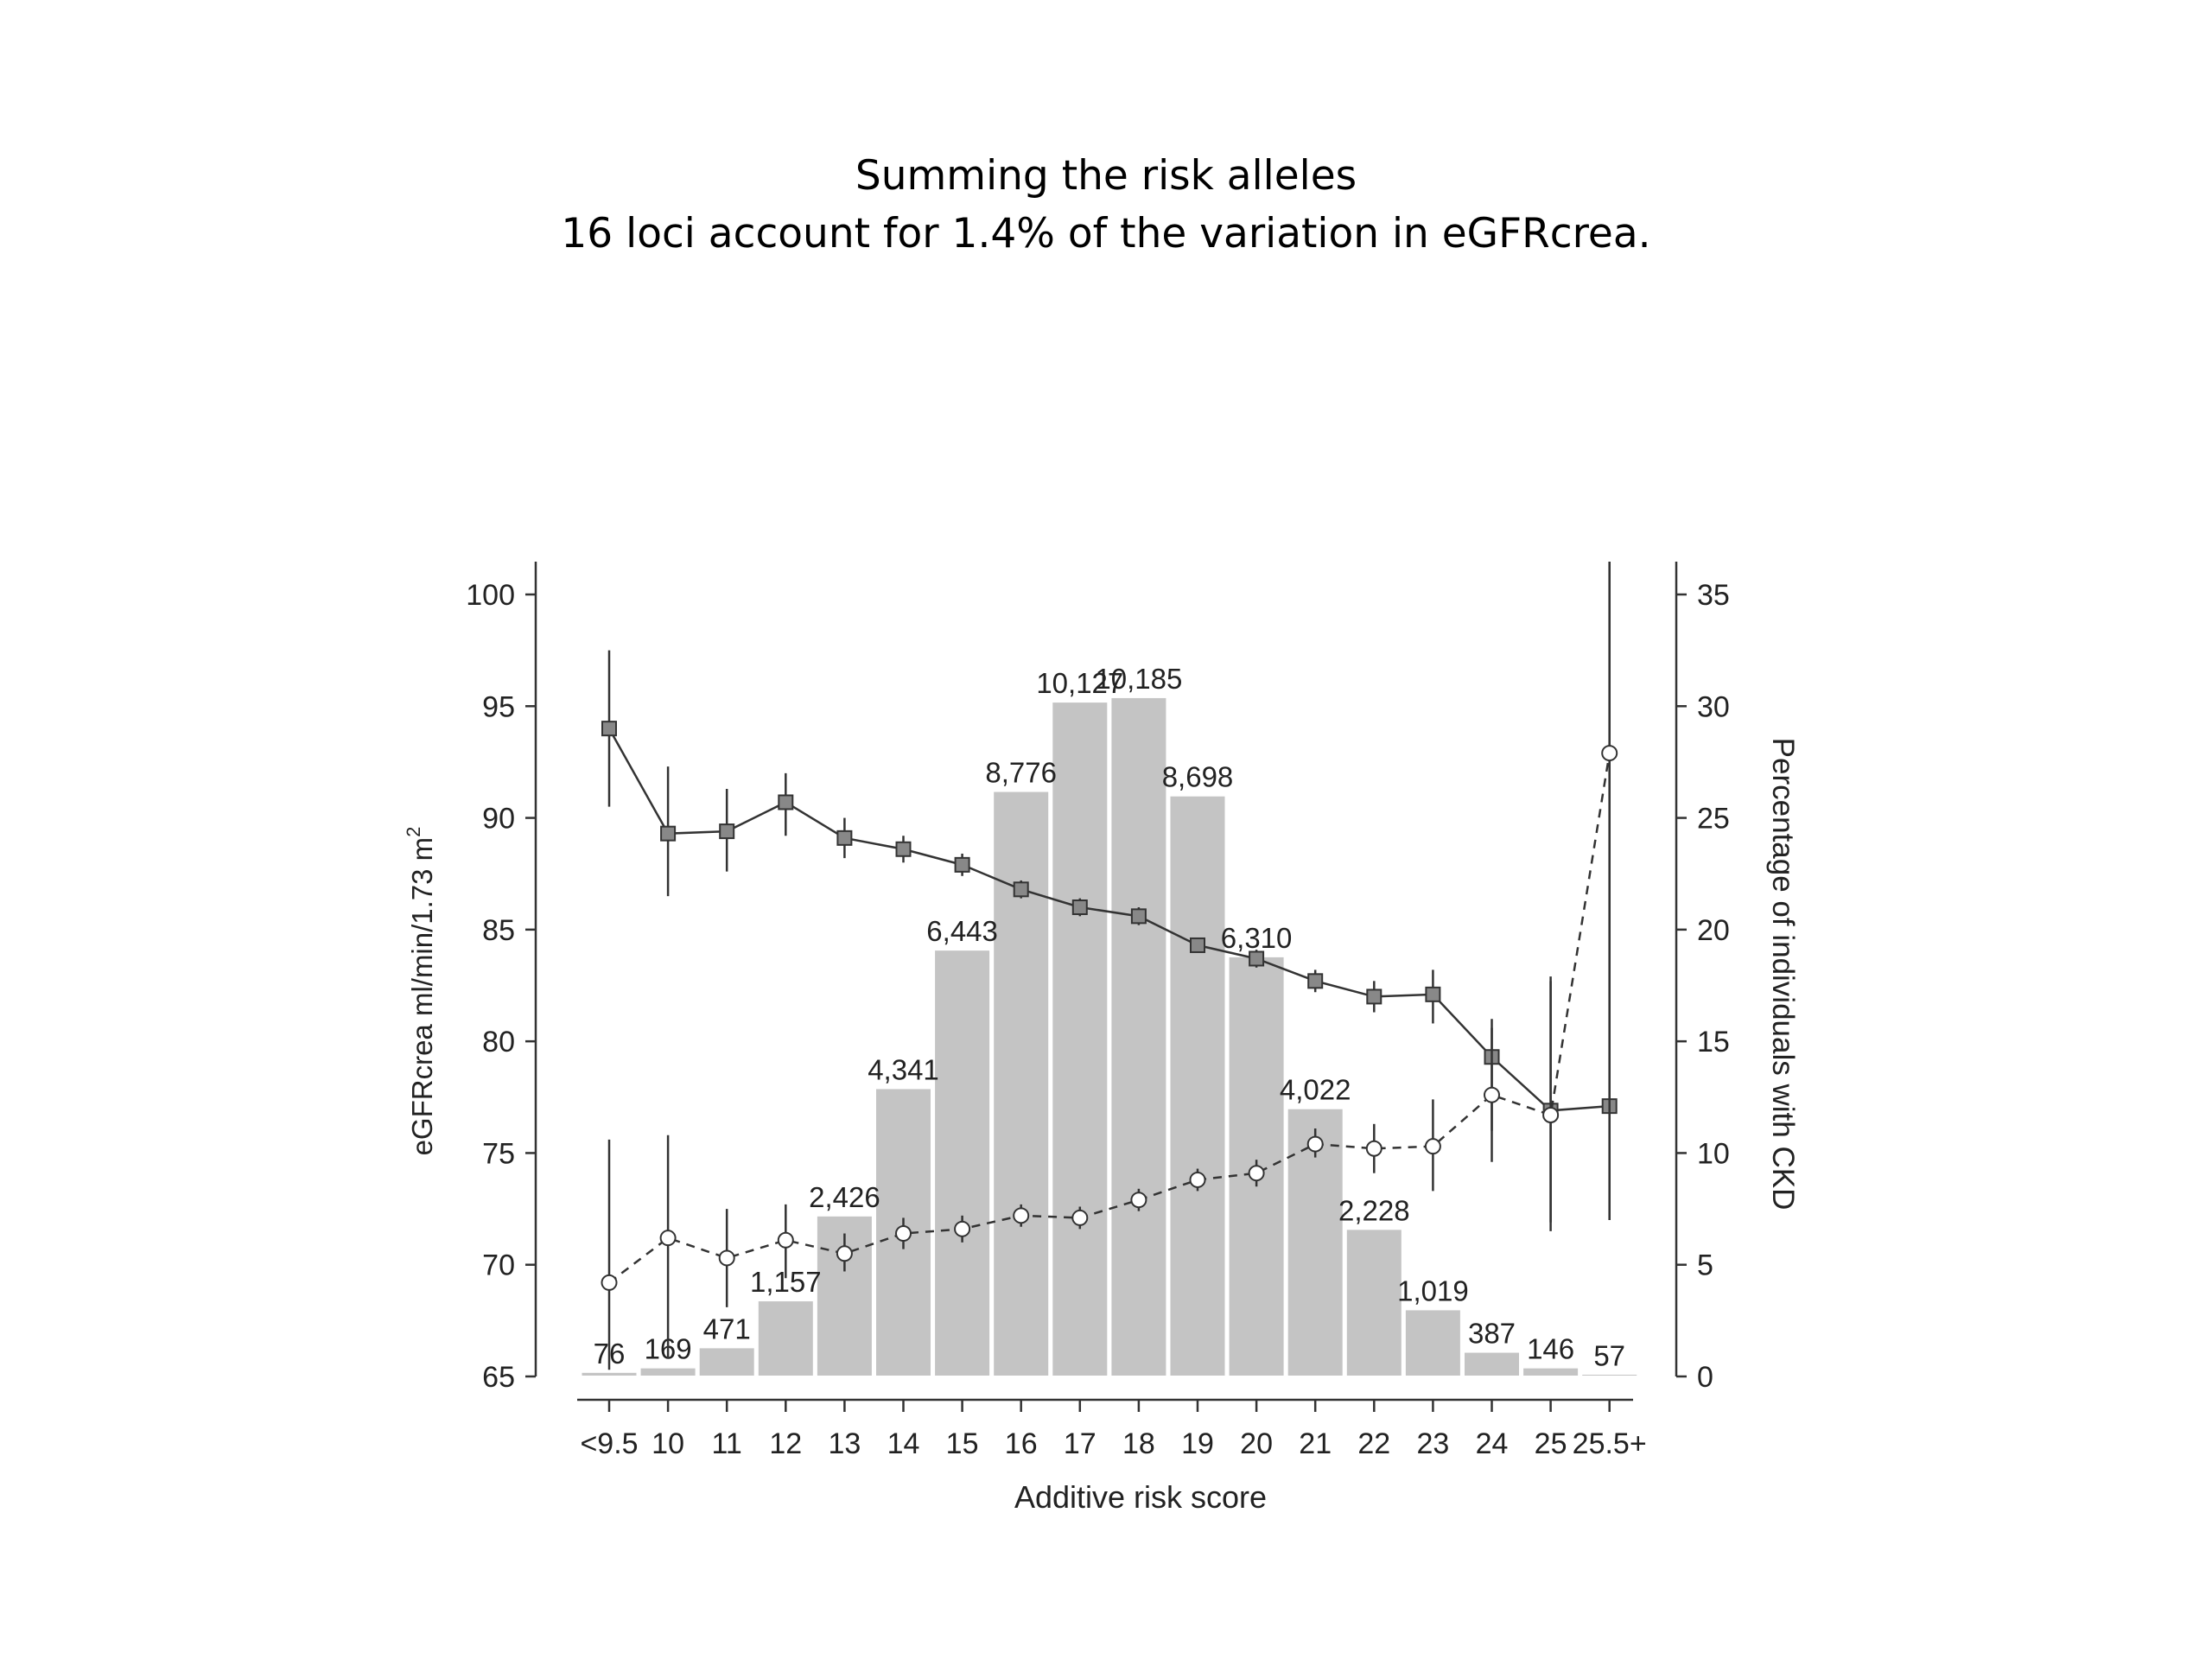 The height and width of the screenshot is (1659, 2212). I want to click on bar-count-label: 4,341, so click(903, 1069).